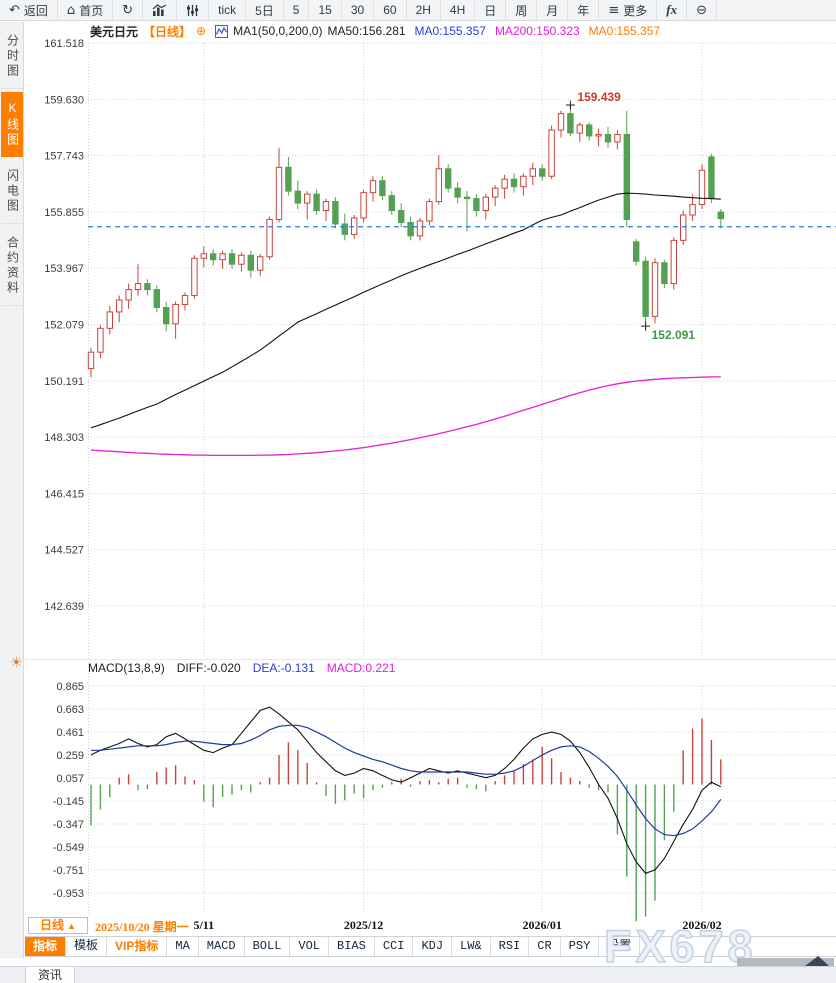 The width and height of the screenshot is (836, 983). Describe the element at coordinates (142, 927) in the screenshot. I see `first-bar-date: 2025/10/20 星期一` at that location.